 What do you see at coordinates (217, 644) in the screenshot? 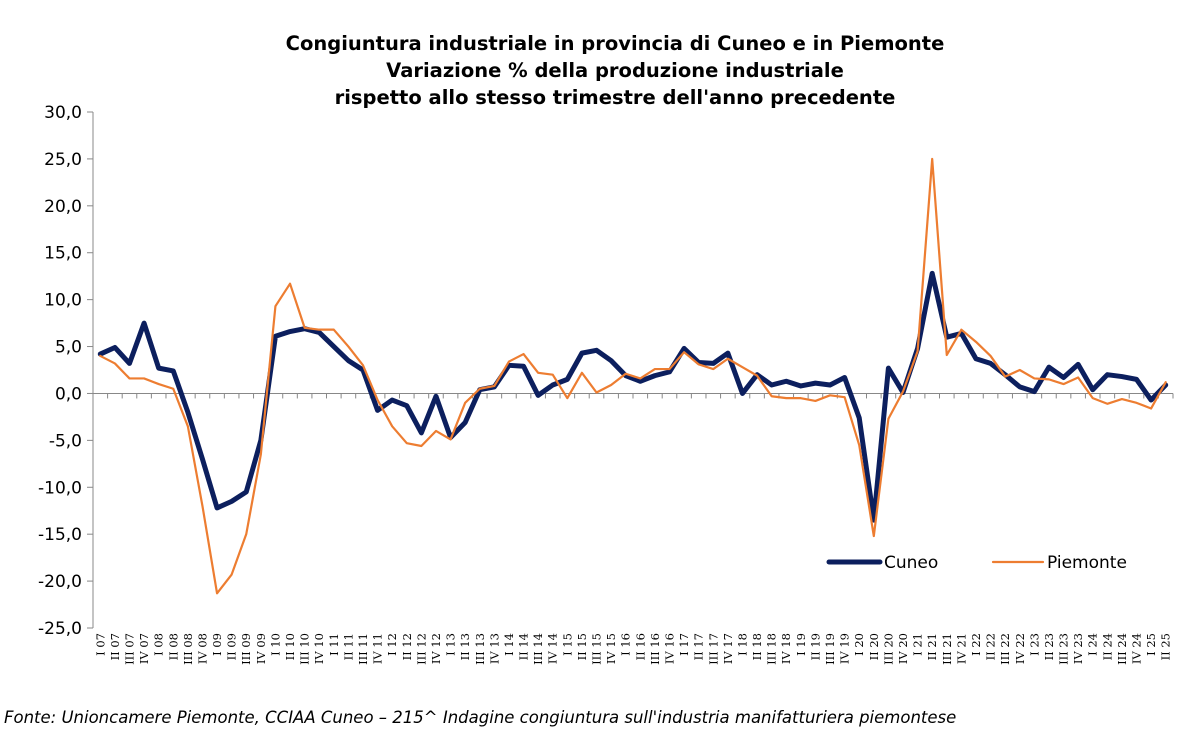
I see `x-tick-label: I 09` at bounding box center [217, 644].